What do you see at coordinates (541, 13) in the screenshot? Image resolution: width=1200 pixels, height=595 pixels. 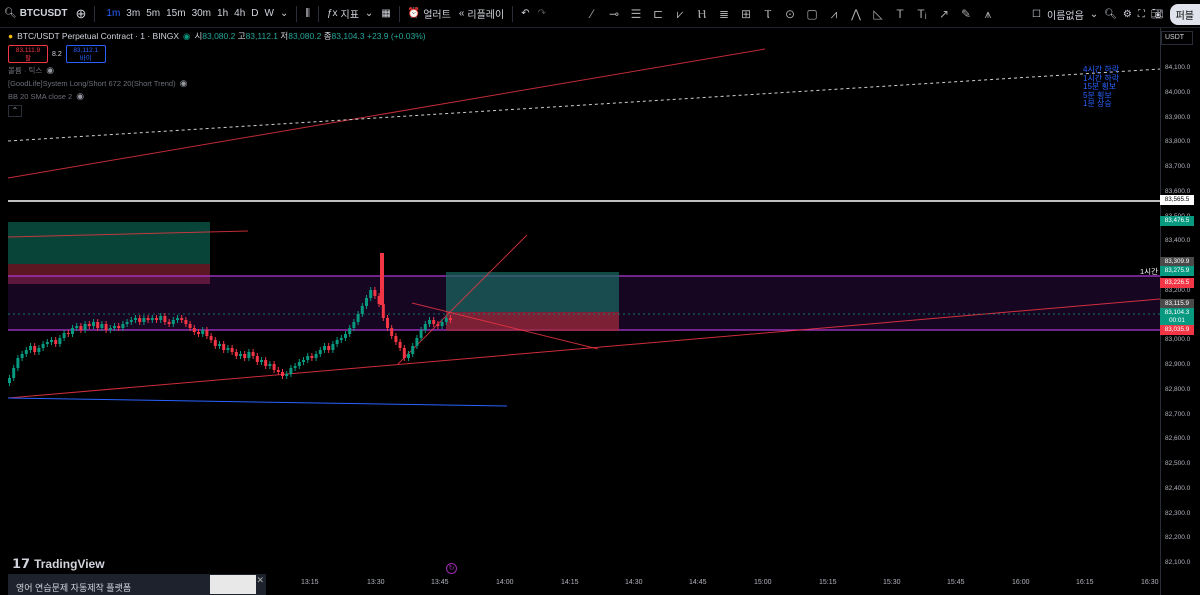 I see `redo-button: ↷` at bounding box center [541, 13].